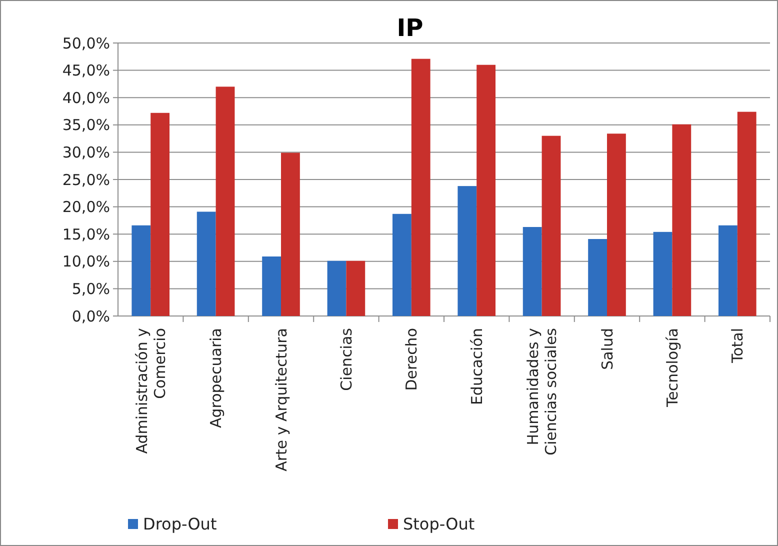 This screenshot has width=778, height=546. I want to click on legend-label: Stop-Out, so click(439, 524).